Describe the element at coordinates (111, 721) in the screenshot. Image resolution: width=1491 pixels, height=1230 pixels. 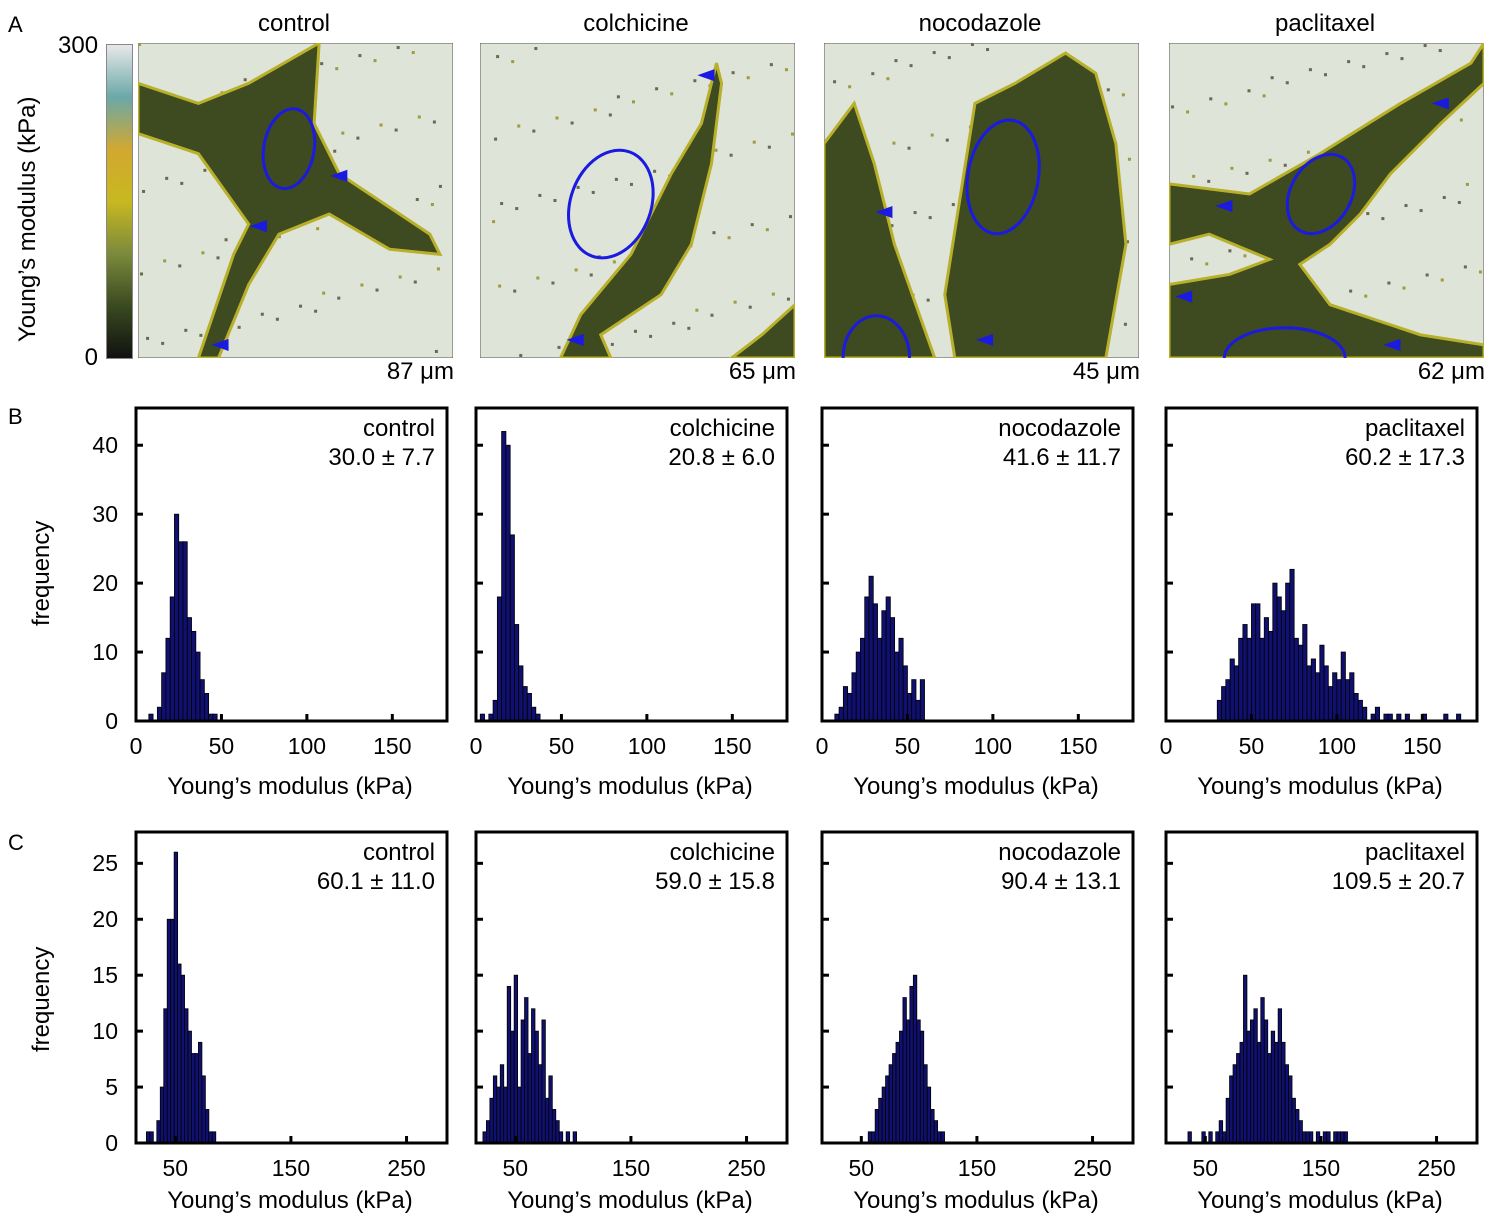
I see `y-tick-label: 0` at that location.